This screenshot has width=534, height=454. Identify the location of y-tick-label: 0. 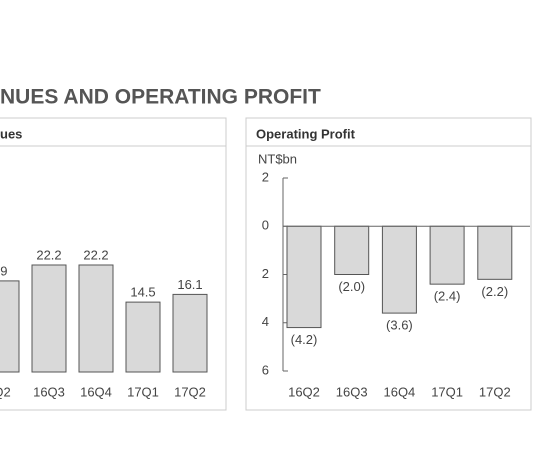
(265, 225).